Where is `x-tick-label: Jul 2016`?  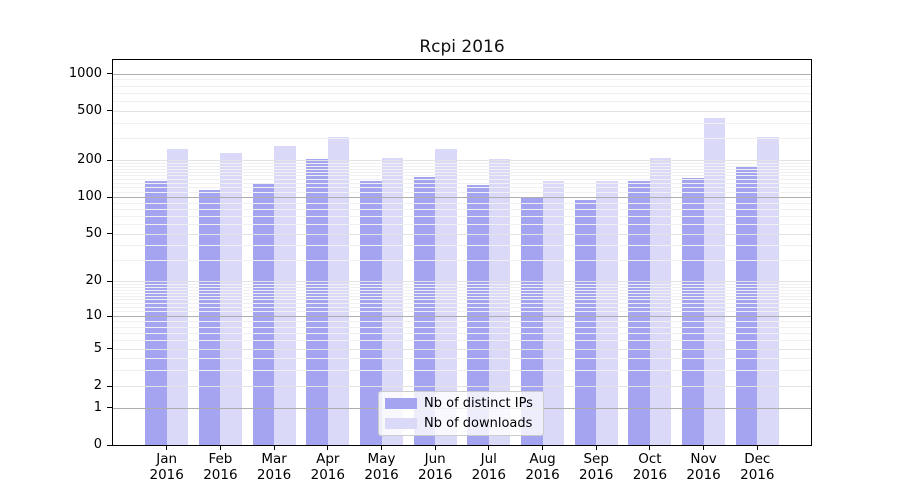
x-tick-label: Jul 2016 is located at coordinates (488, 467).